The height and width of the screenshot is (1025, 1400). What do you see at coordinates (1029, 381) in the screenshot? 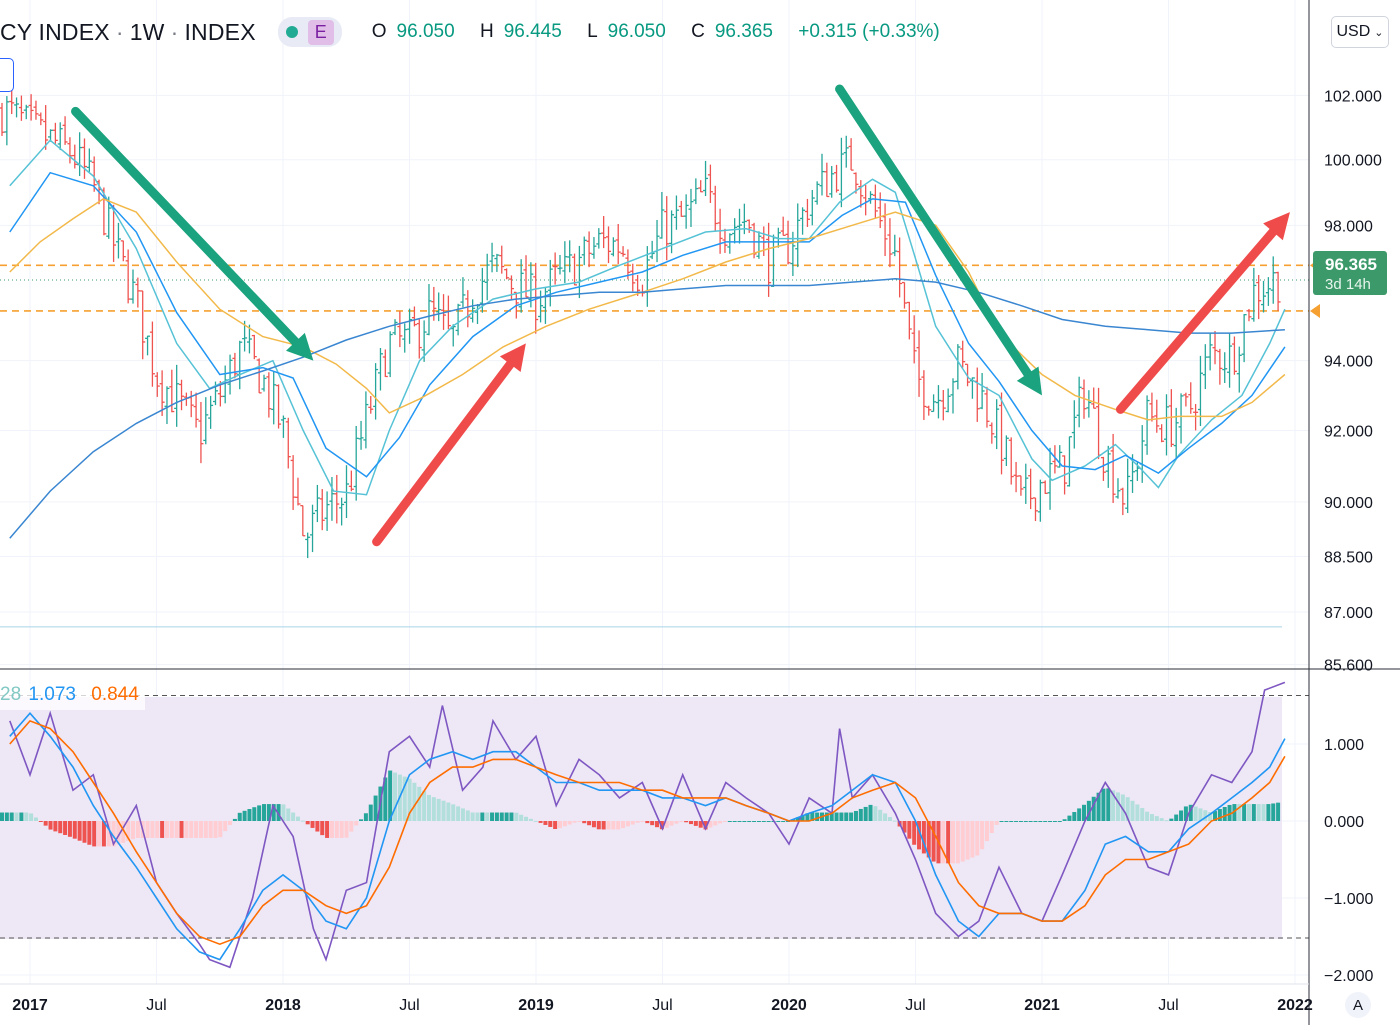
I see `arrow-head` at bounding box center [1029, 381].